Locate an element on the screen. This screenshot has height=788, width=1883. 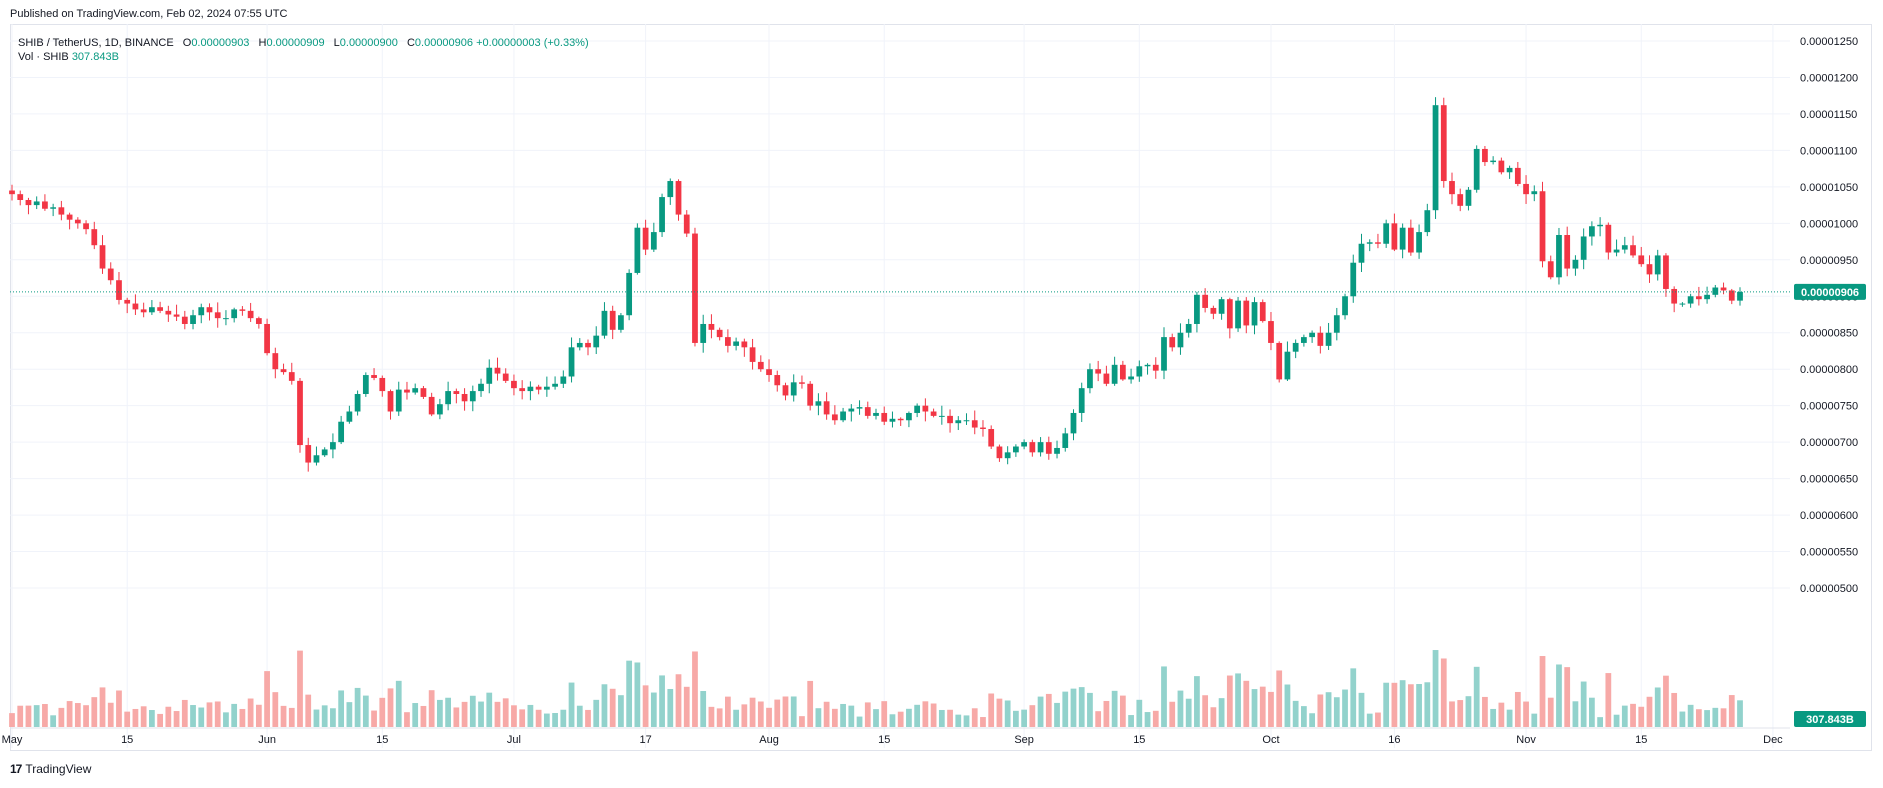
y-tick-label: 0.00001200 is located at coordinates (1829, 78).